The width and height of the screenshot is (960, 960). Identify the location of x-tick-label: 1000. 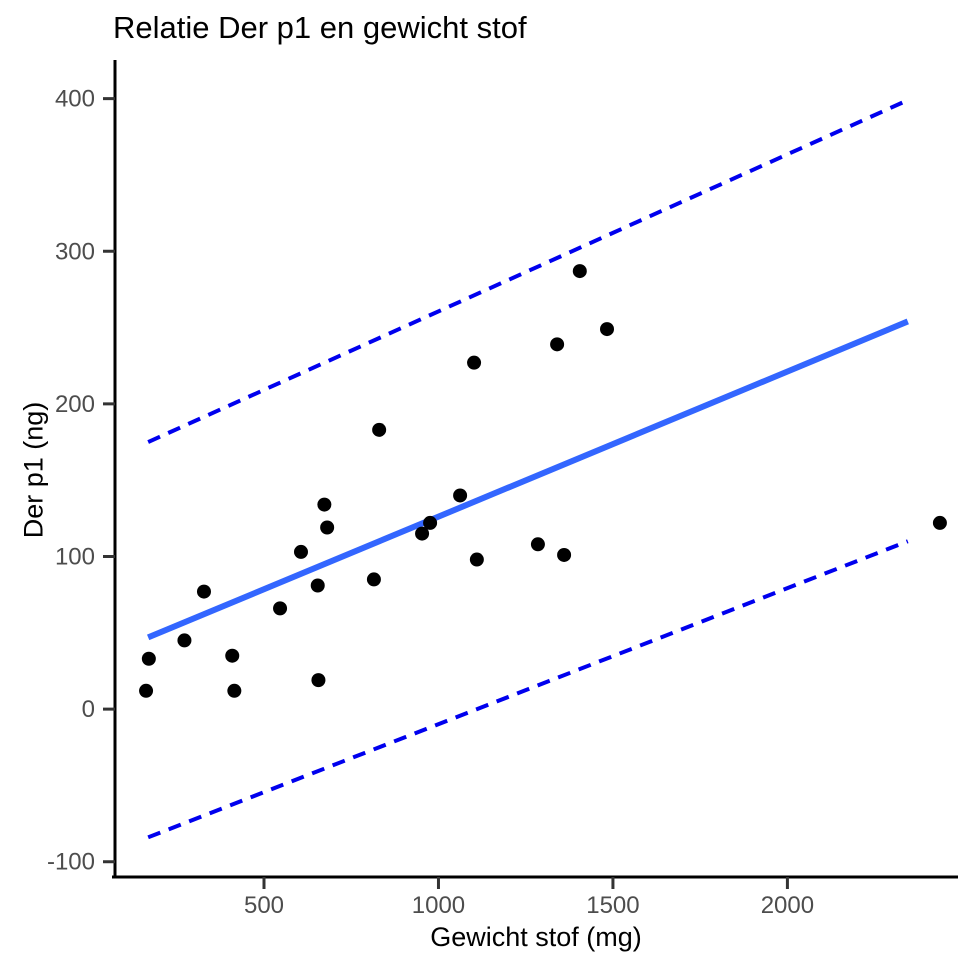
(438, 905).